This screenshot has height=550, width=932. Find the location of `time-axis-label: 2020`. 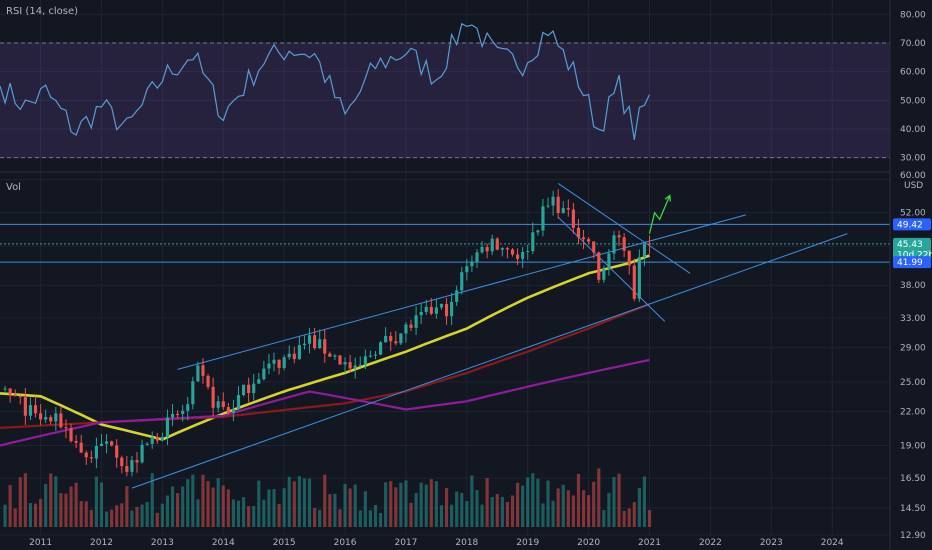

time-axis-label: 2020 is located at coordinates (588, 543).